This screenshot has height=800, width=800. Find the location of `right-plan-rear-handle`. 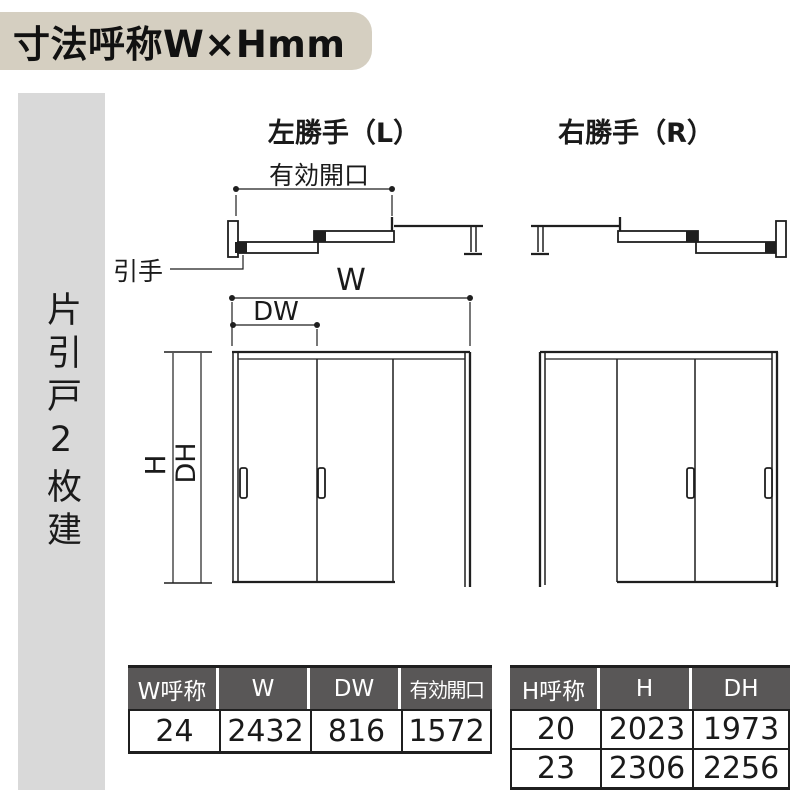

right-plan-rear-handle is located at coordinates (692, 236).